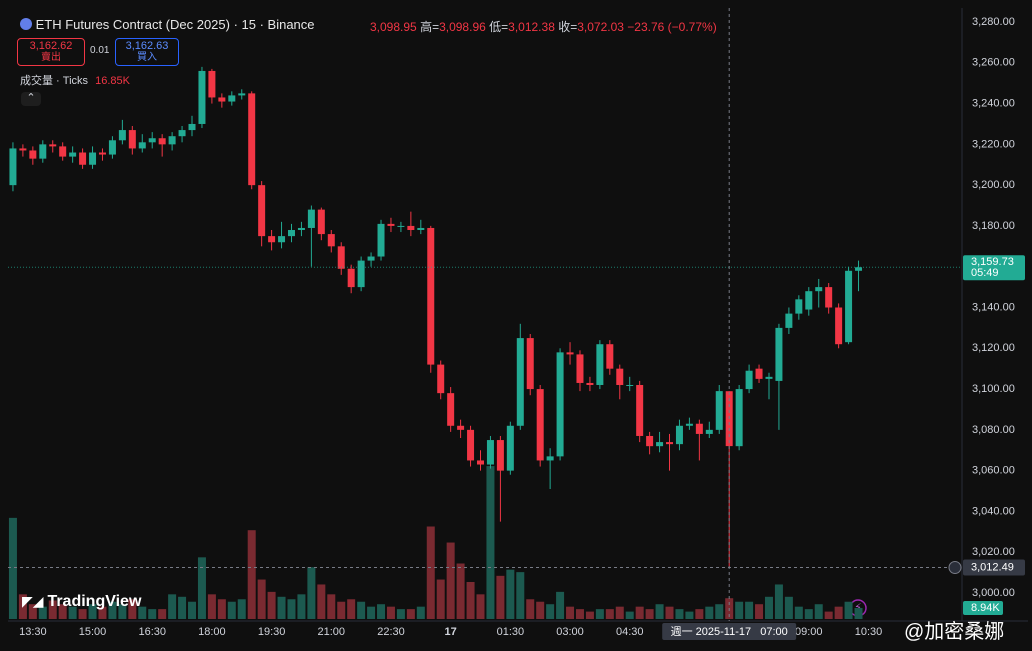 Image resolution: width=1032 pixels, height=651 pixels. What do you see at coordinates (993, 593) in the screenshot?
I see `y-tick-label: 3,000.00` at bounding box center [993, 593].